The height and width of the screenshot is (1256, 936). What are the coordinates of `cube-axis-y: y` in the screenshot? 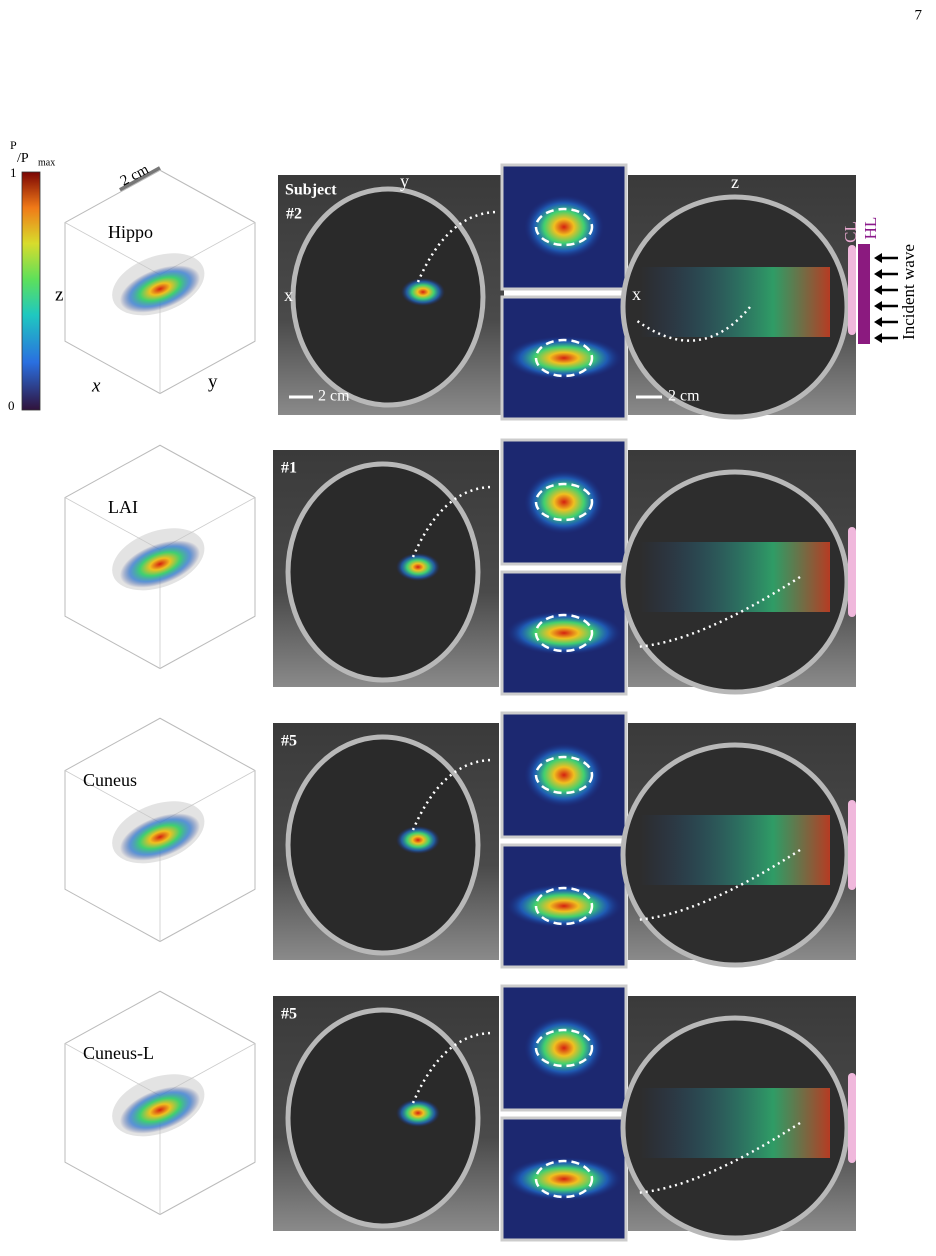 It's located at (213, 381).